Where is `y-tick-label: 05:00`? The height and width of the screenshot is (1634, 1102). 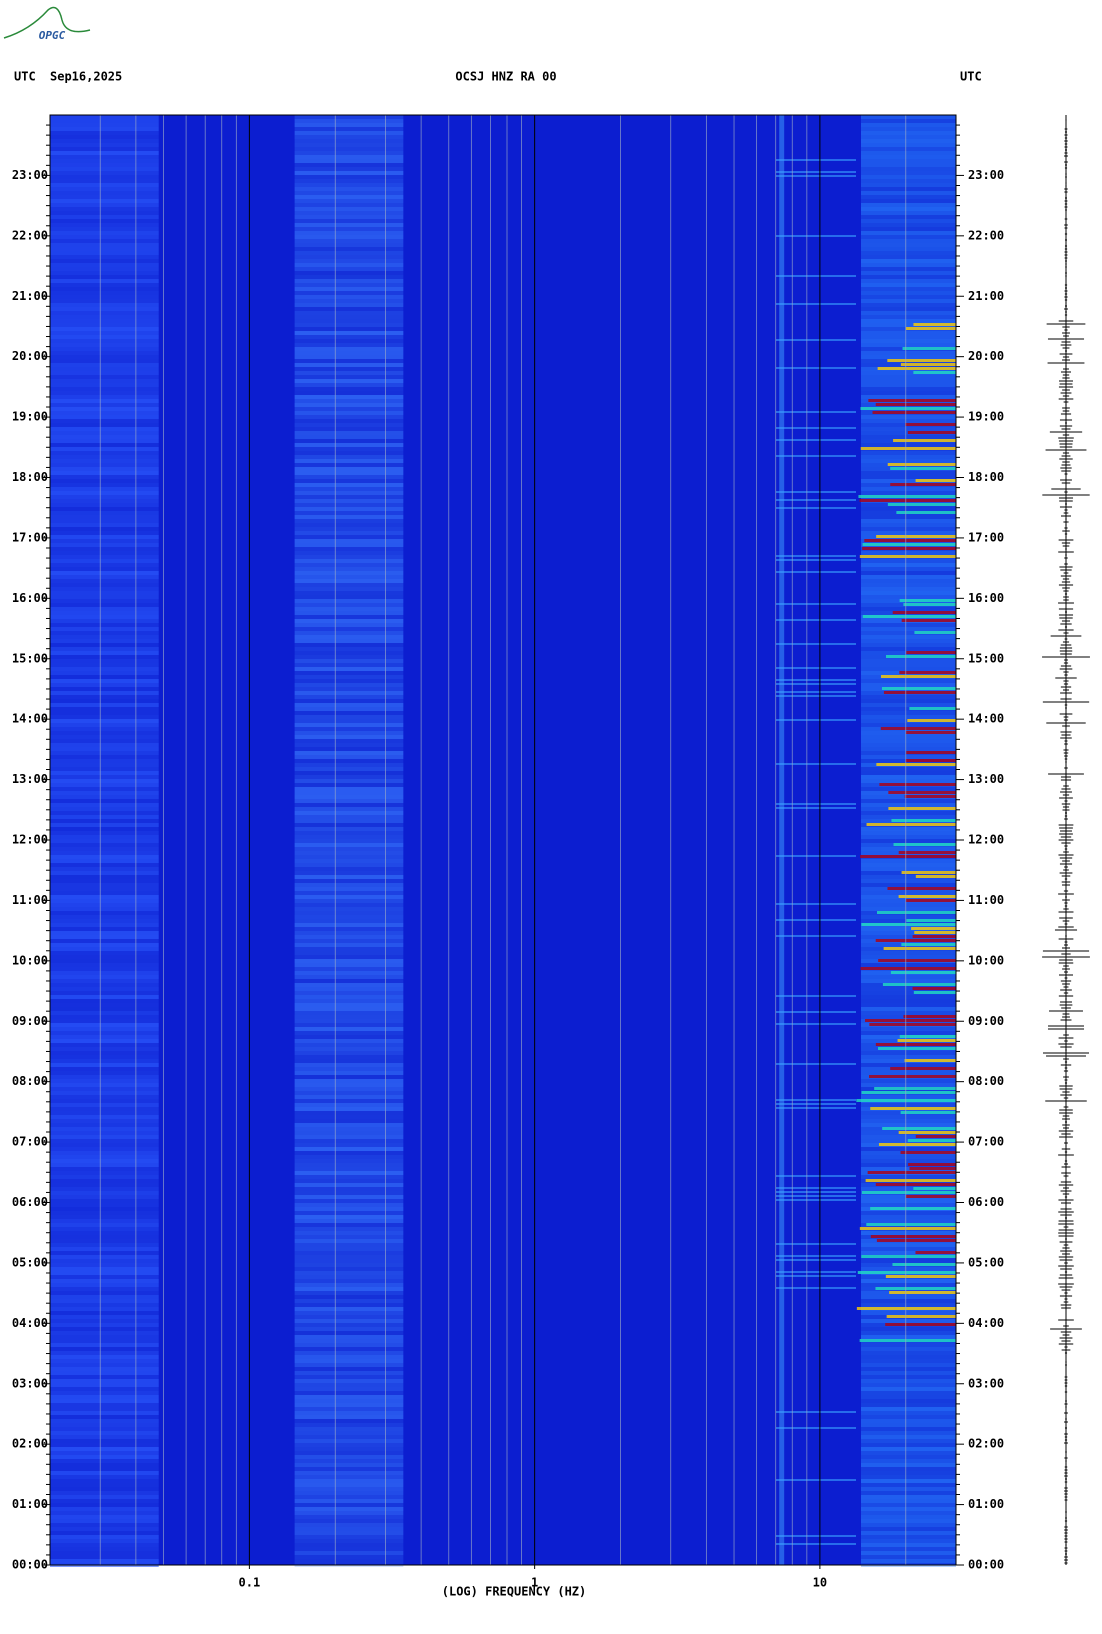
y-tick-label: 05:00 is located at coordinates (30, 1262).